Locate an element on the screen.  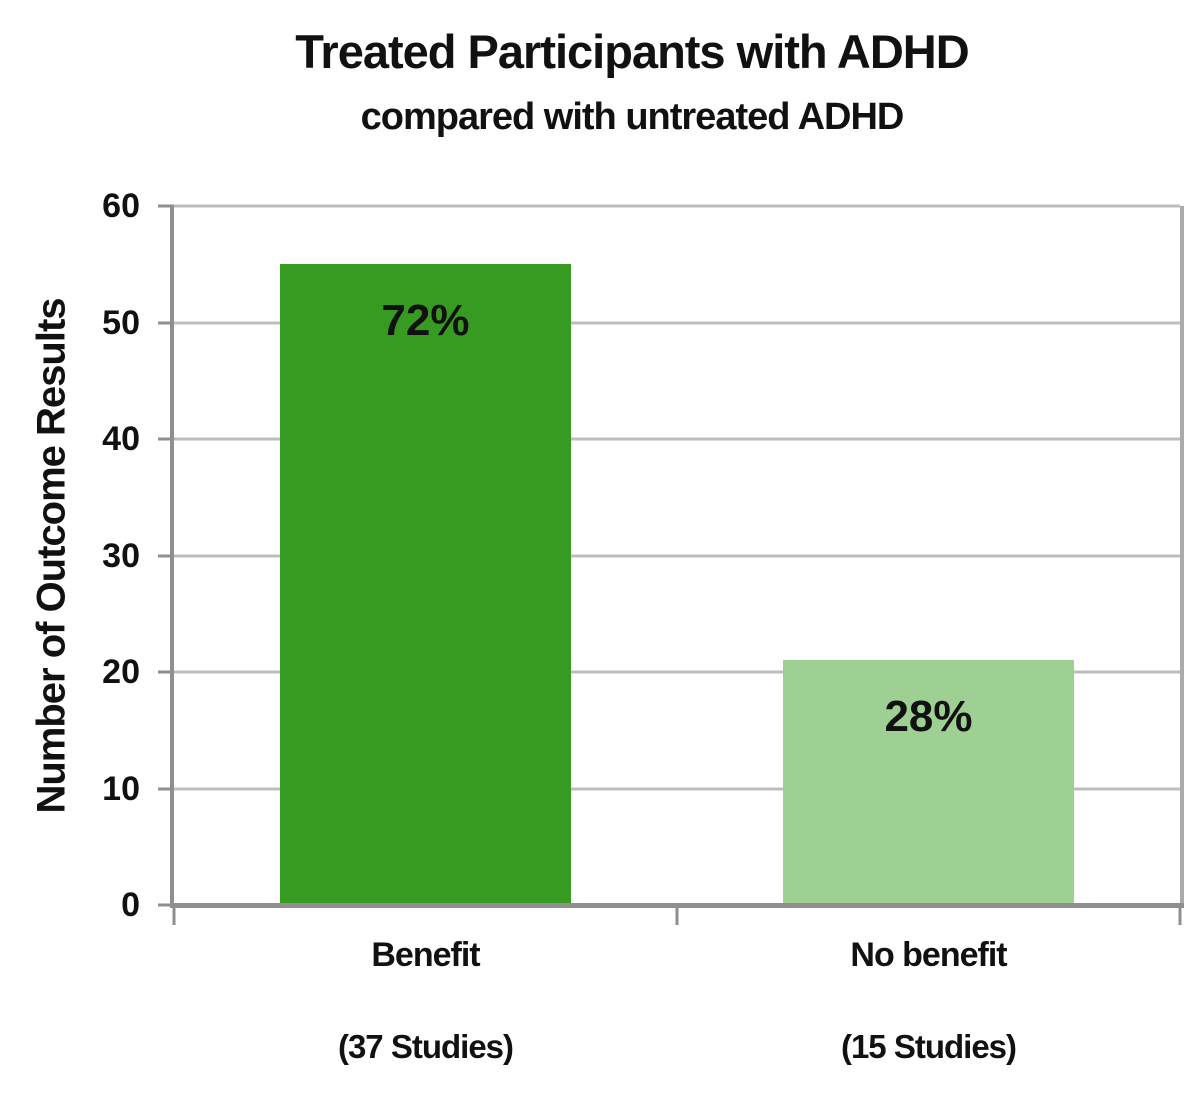
x-axis-line is located at coordinates (677, 905).